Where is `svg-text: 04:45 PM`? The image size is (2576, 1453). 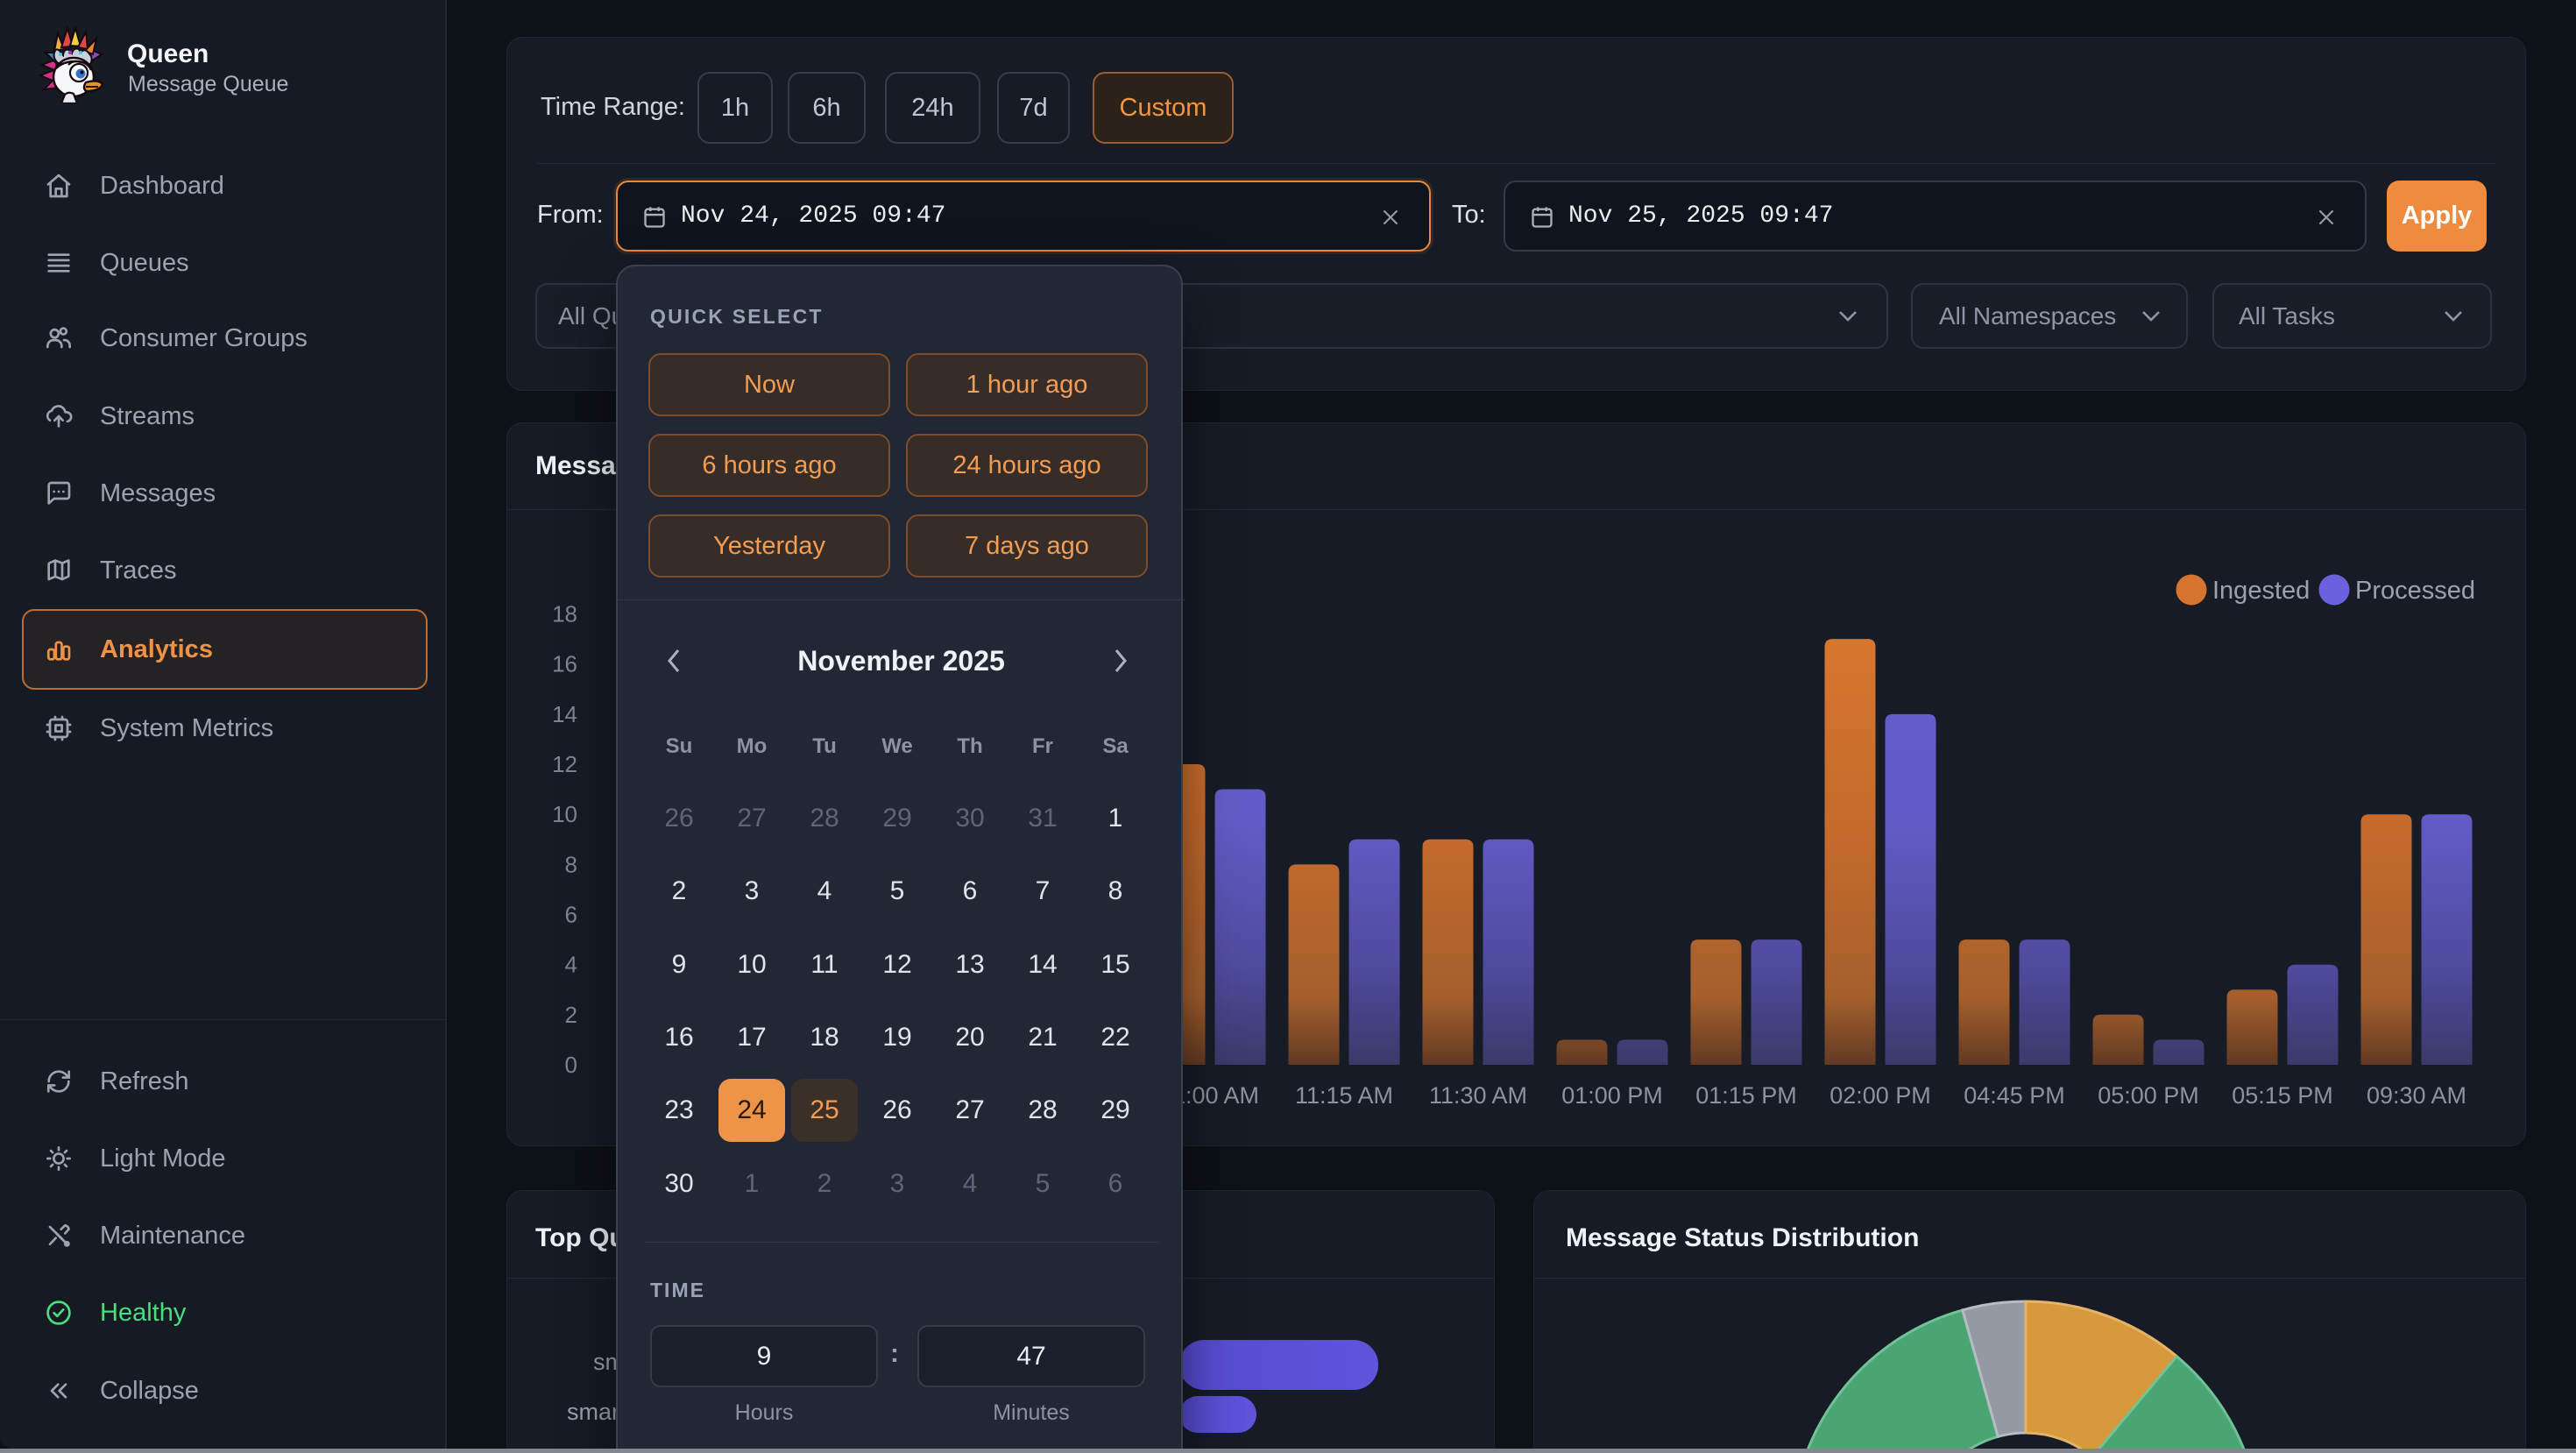 svg-text: 04:45 PM is located at coordinates (2014, 1095).